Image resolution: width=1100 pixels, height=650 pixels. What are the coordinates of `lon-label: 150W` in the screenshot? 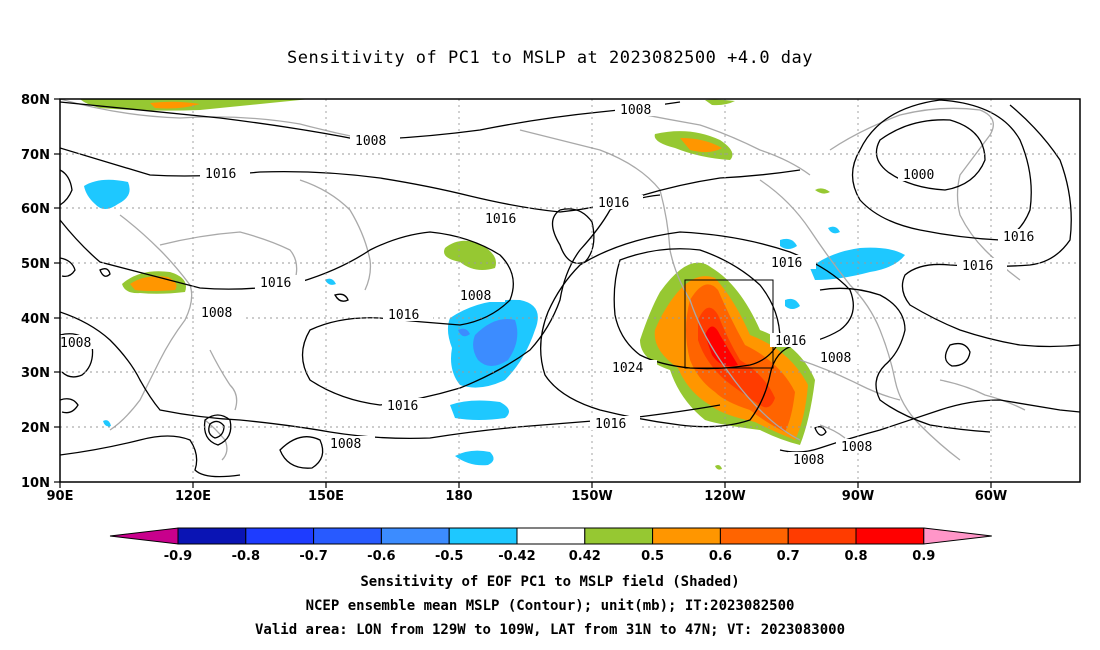 It's located at (591, 496).